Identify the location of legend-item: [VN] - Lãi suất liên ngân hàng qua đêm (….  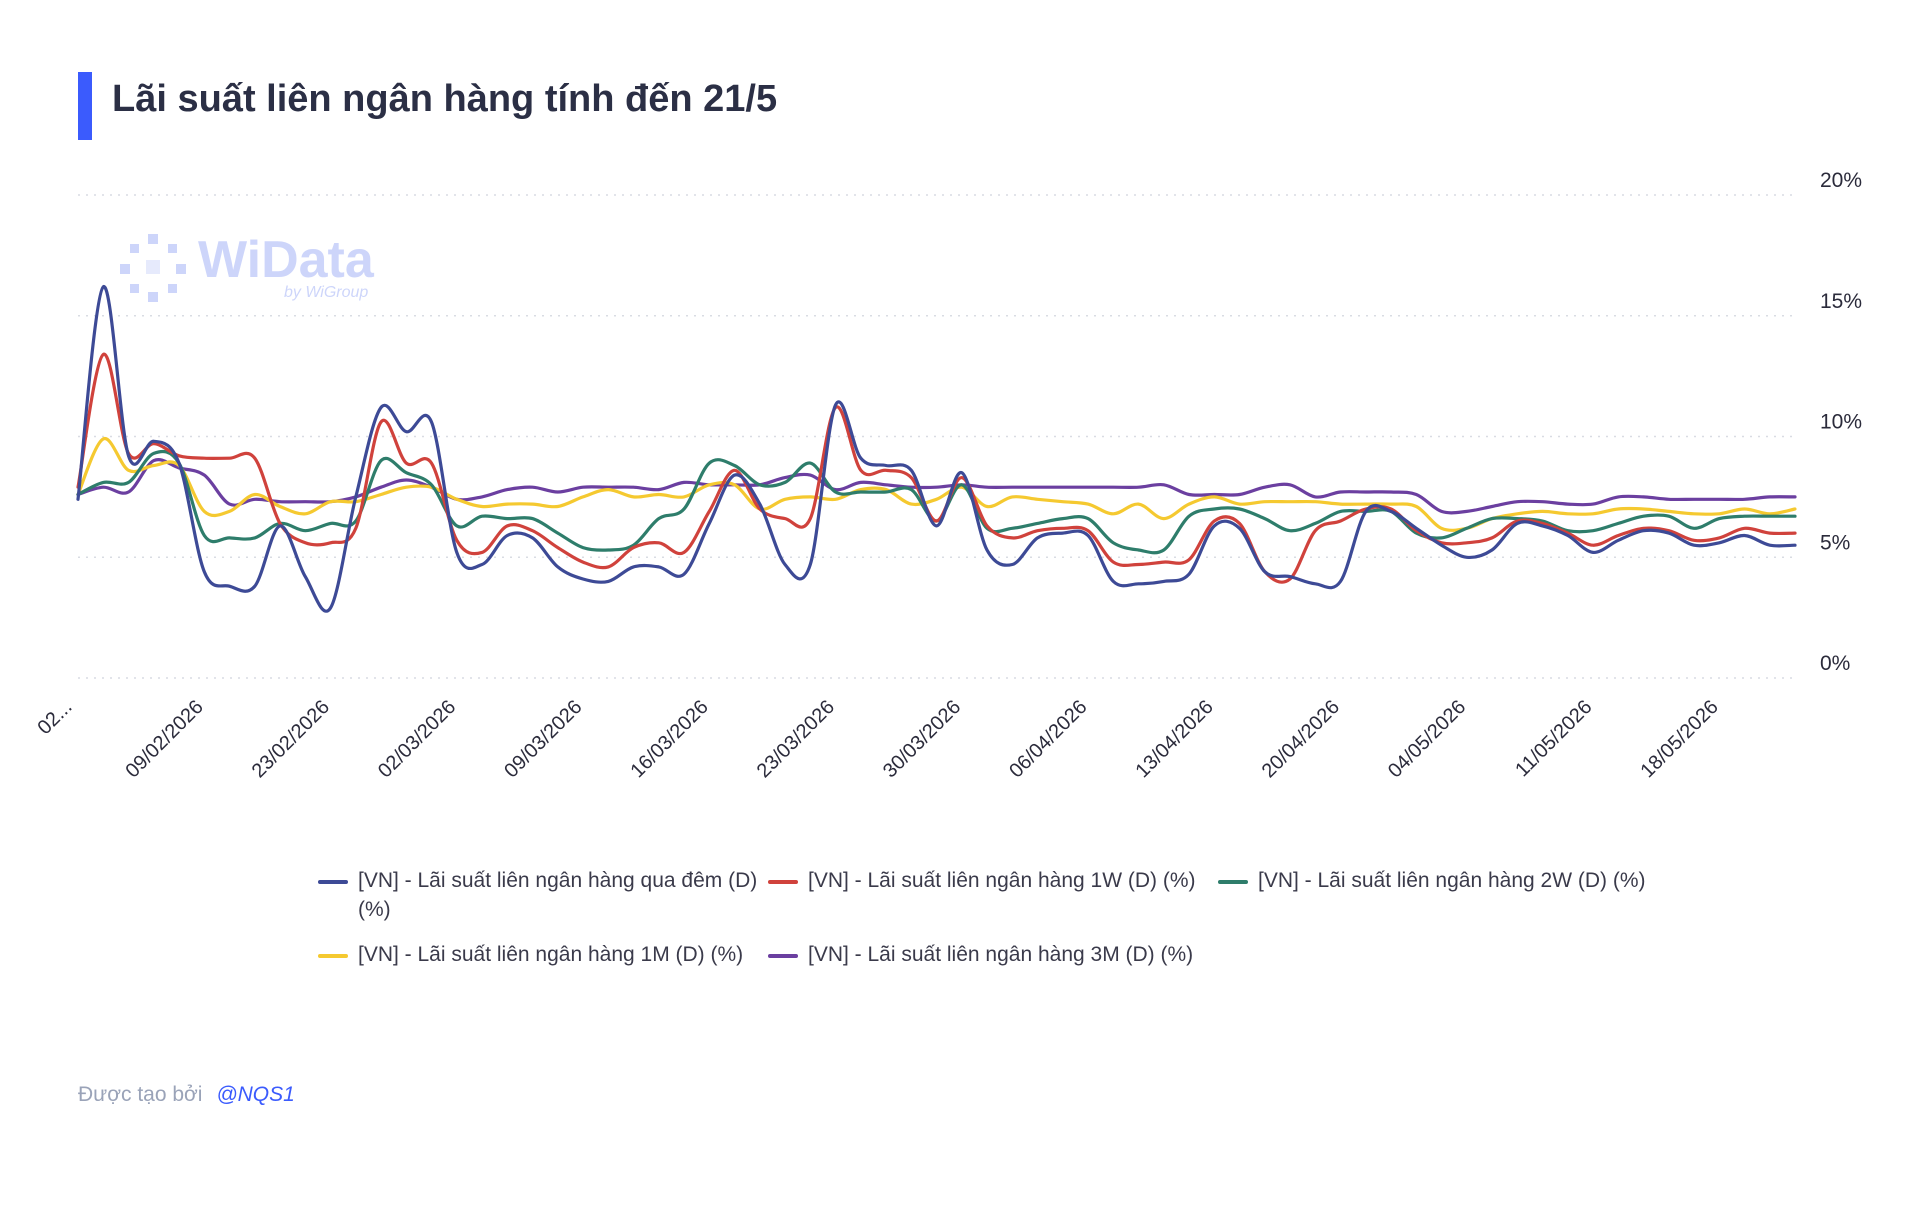
(538, 895).